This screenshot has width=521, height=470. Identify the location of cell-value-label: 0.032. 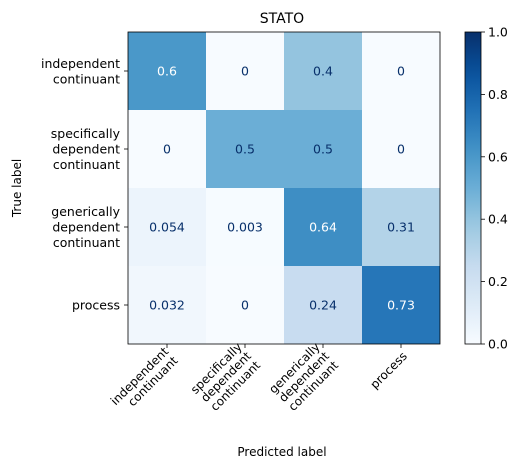
(167, 305).